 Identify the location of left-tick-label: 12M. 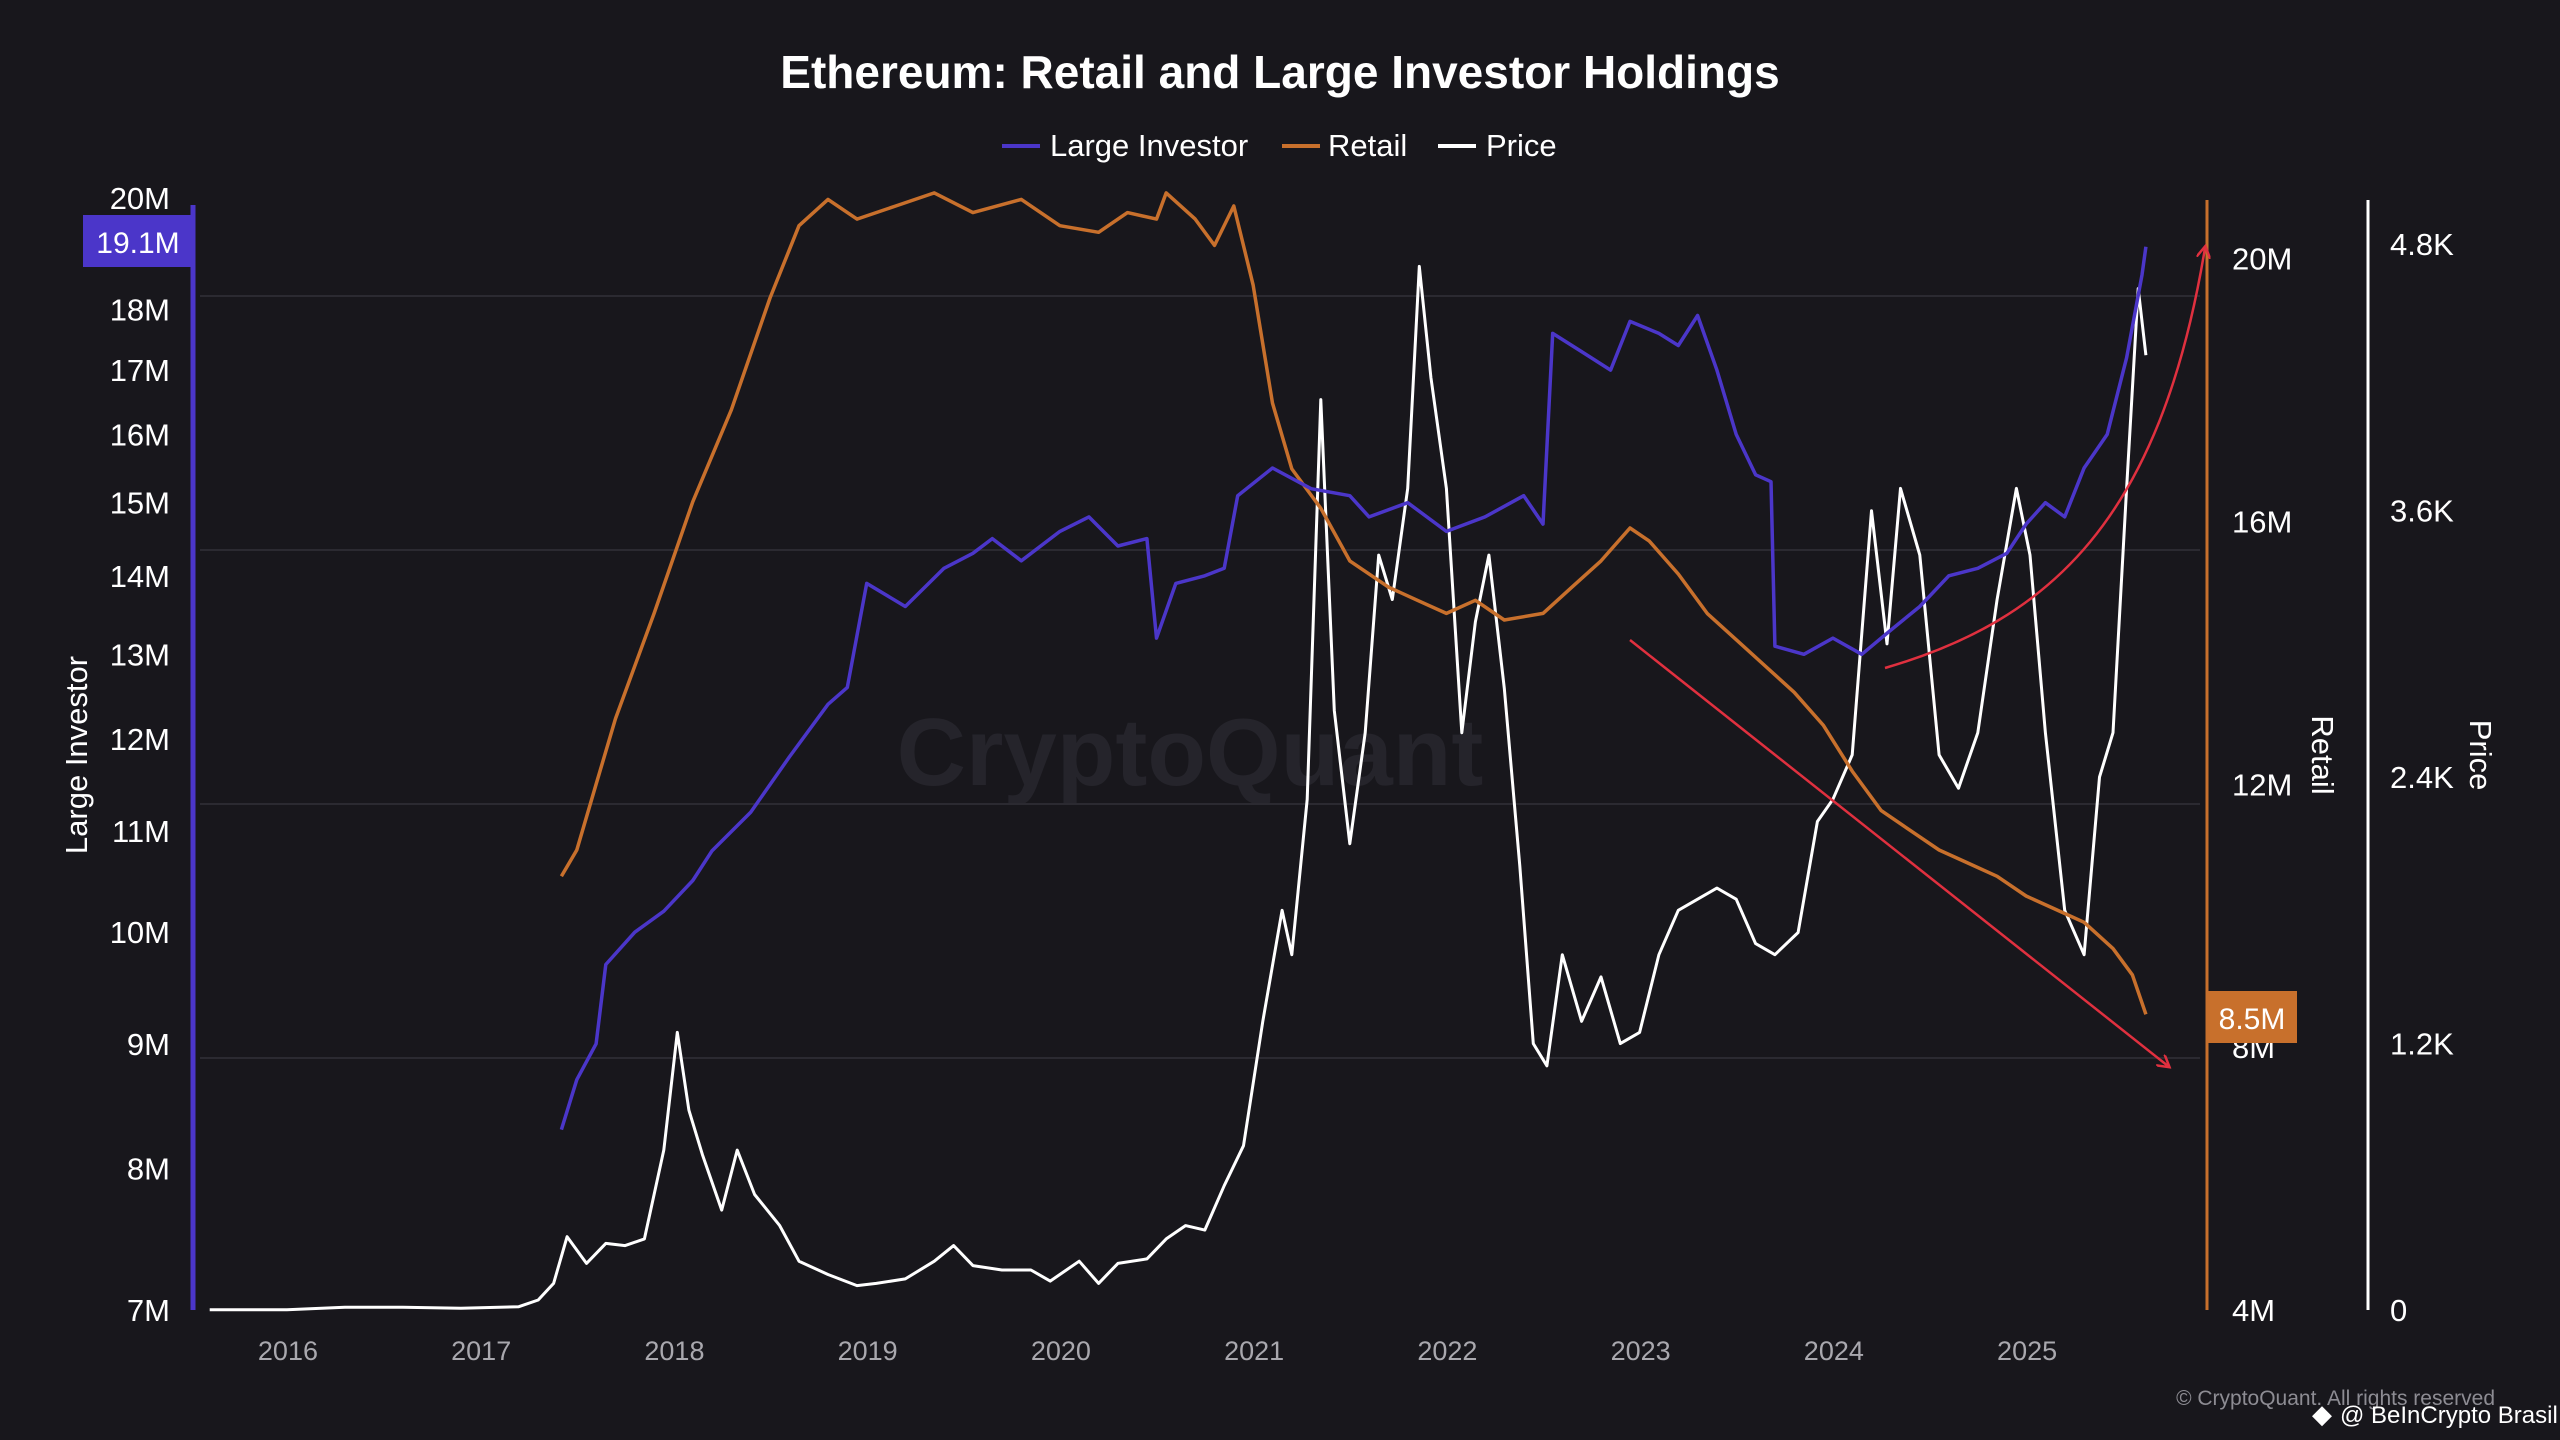
(140, 739).